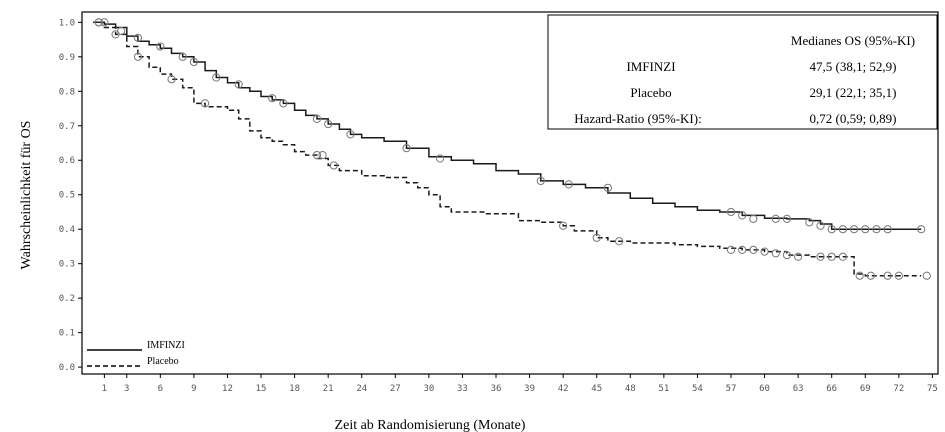 This screenshot has width=945, height=432. I want to click on x-tick-label: 18, so click(294, 389).